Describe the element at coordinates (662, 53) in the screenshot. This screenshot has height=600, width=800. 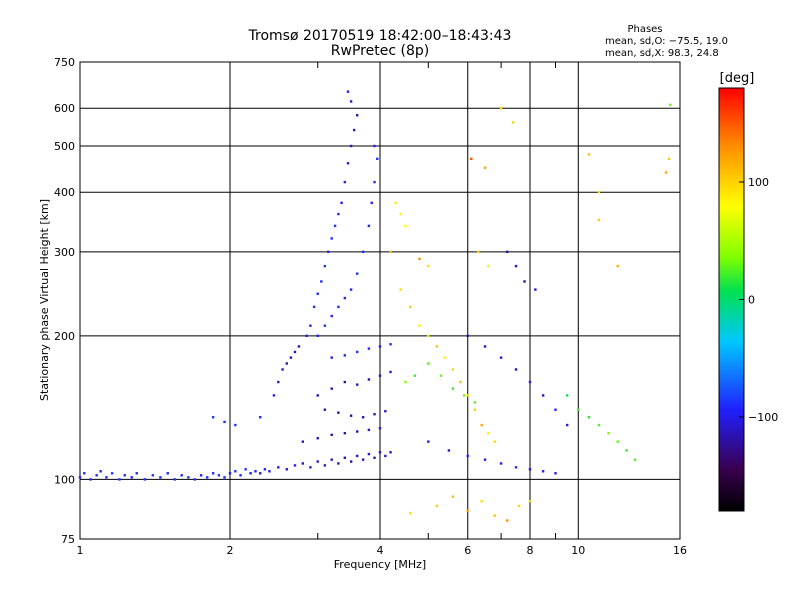
I see `legend-line-x: mean, sd,X: 98.3, 24.8` at that location.